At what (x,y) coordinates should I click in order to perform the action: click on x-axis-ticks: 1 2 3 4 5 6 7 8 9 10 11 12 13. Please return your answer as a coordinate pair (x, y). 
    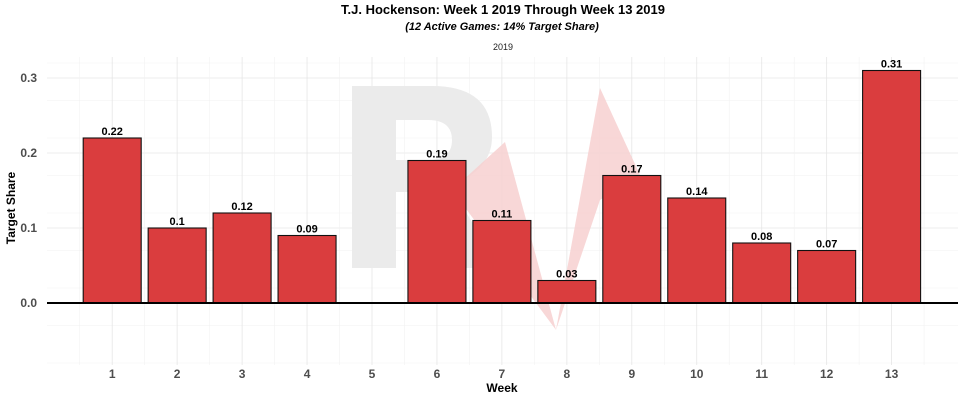
    Looking at the image, I should click on (504, 374).